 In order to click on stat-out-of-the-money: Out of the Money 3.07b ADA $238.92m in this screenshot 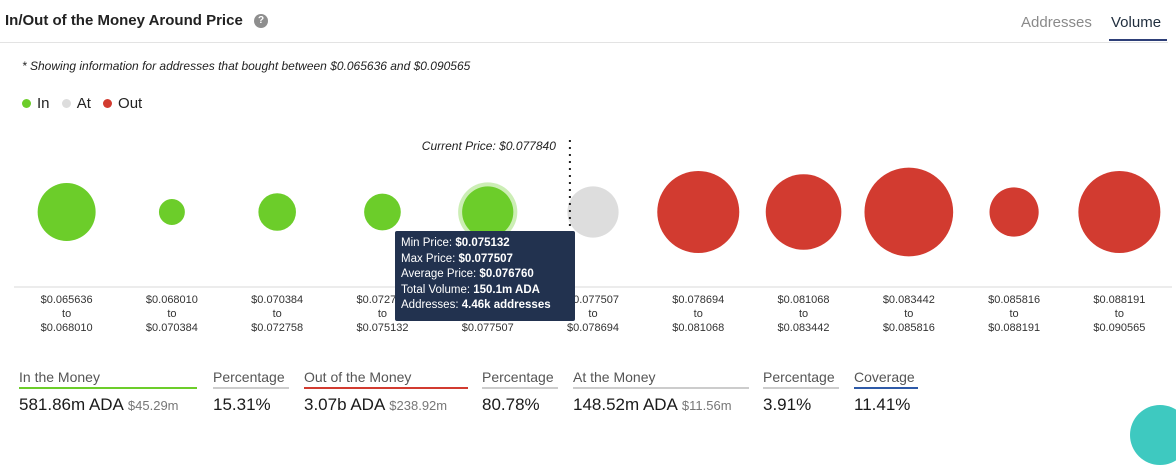, I will do `click(386, 392)`.